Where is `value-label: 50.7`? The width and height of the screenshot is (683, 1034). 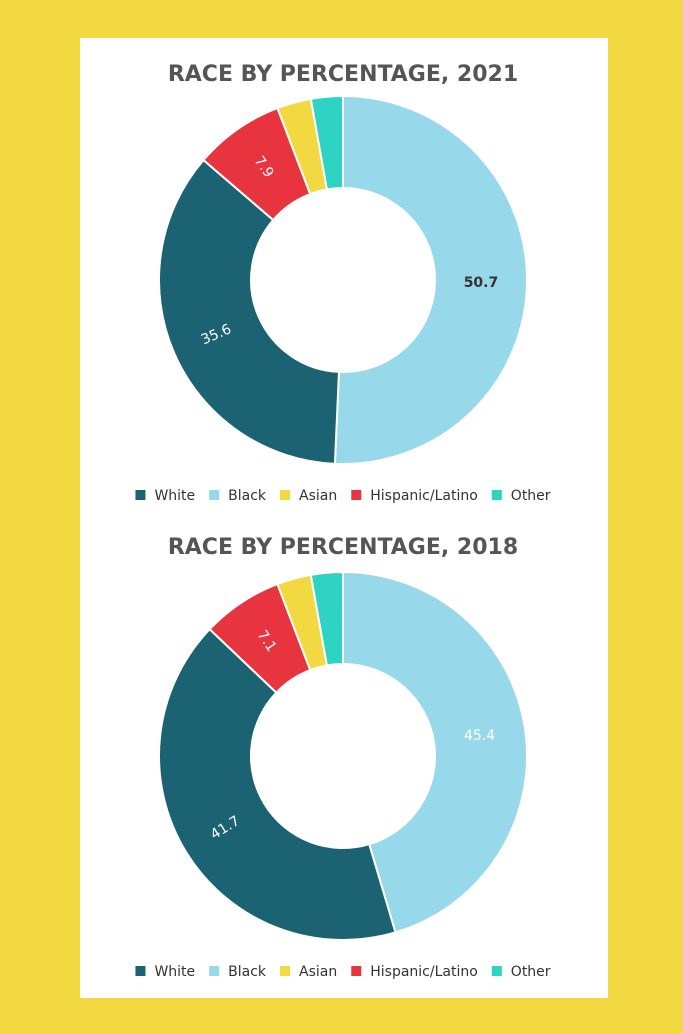 value-label: 50.7 is located at coordinates (481, 283).